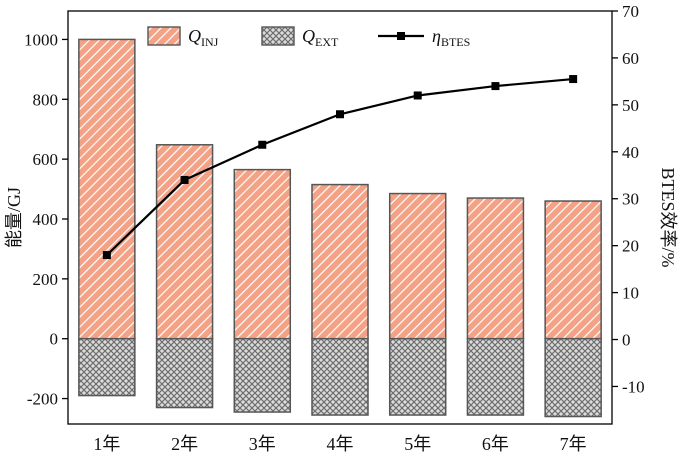 This screenshot has width=679, height=466. What do you see at coordinates (626, 340) in the screenshot?
I see `right-tick-label: 0` at bounding box center [626, 340].